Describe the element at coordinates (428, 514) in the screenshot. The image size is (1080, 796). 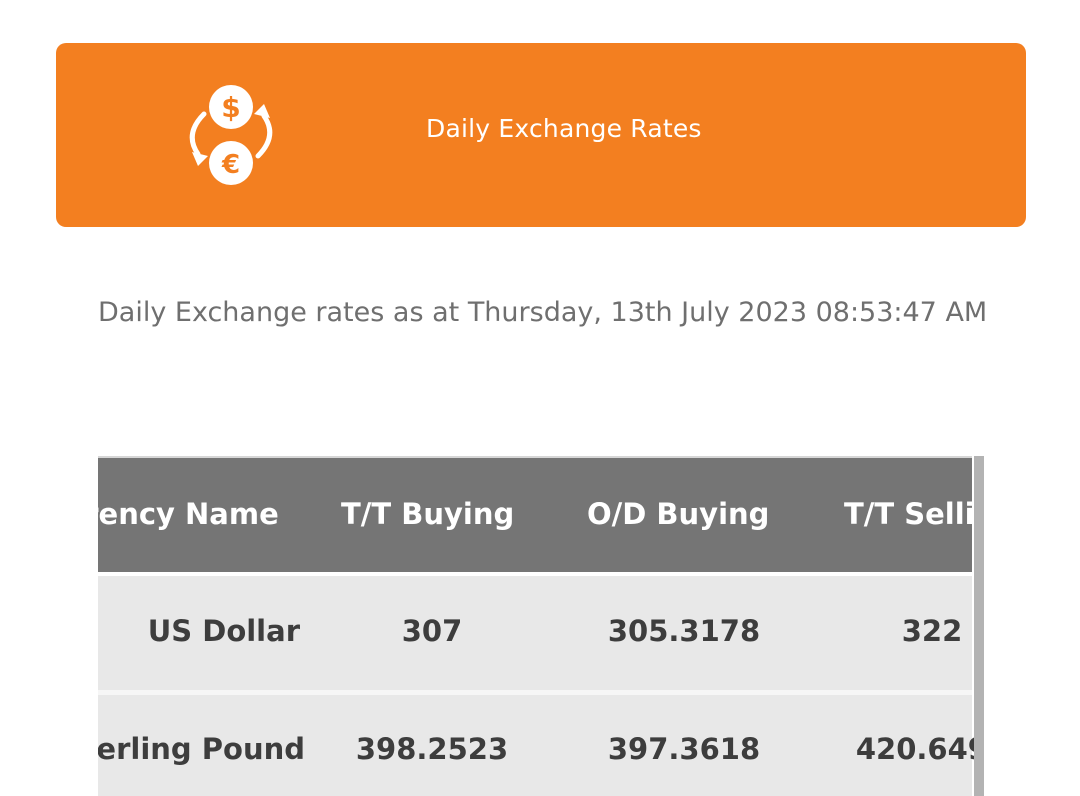
I see `column-header-tt-buying: T/T Buying` at that location.